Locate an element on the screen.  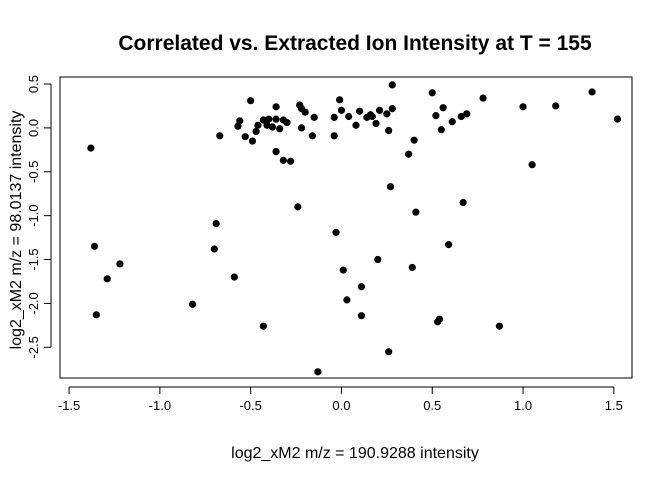
x-tick-label: 0.5 is located at coordinates (432, 405).